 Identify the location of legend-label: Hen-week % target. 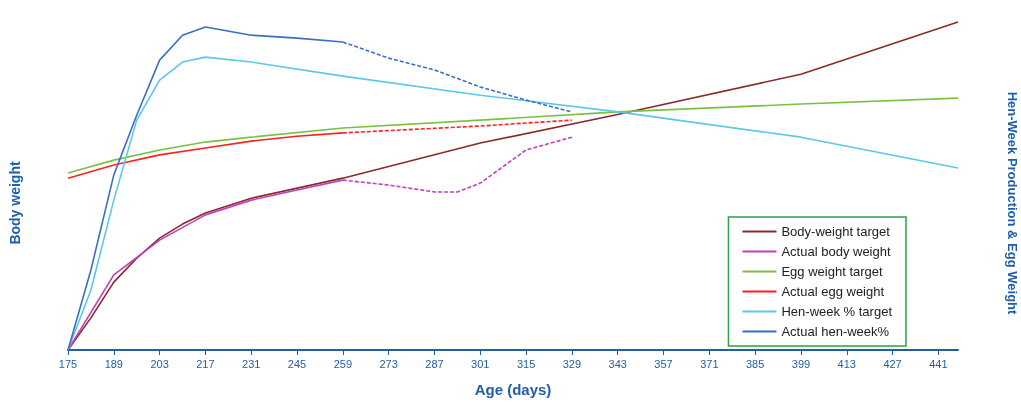
(837, 311).